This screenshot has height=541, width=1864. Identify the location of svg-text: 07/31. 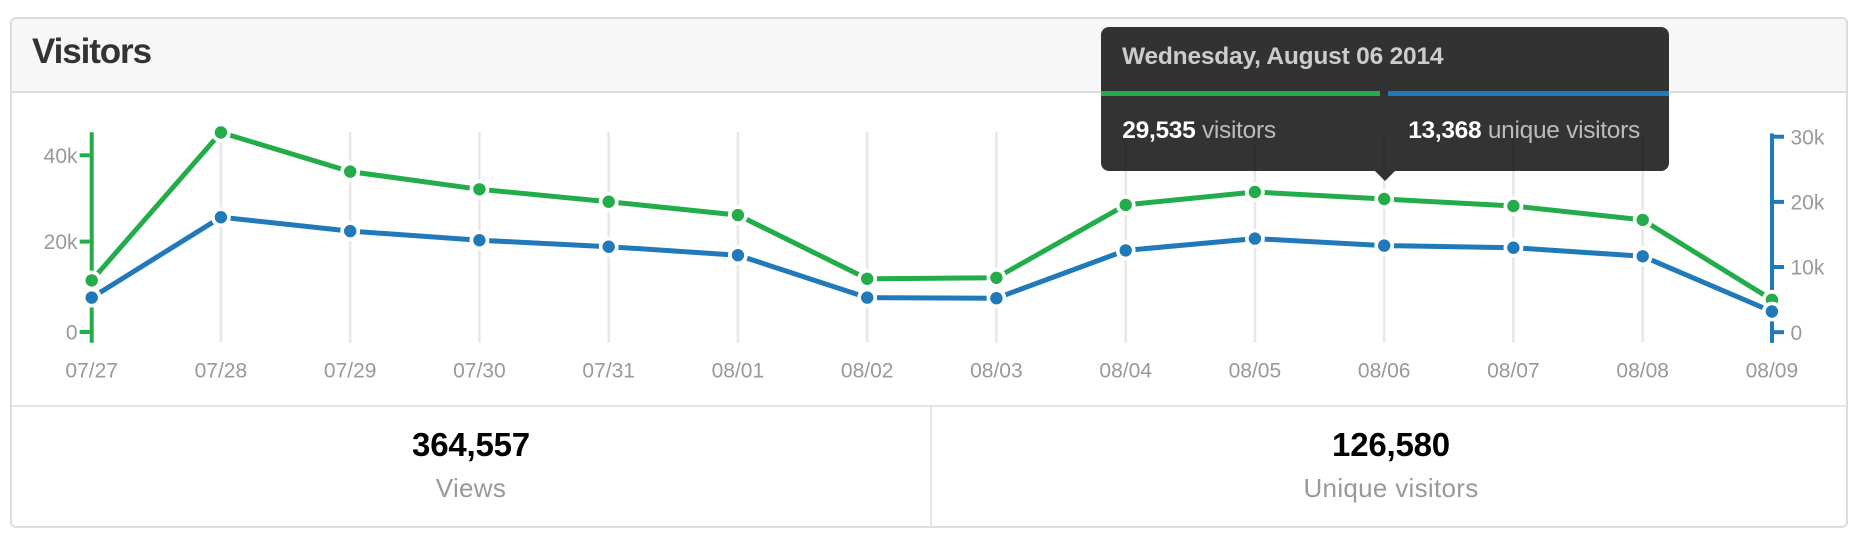
(608, 371).